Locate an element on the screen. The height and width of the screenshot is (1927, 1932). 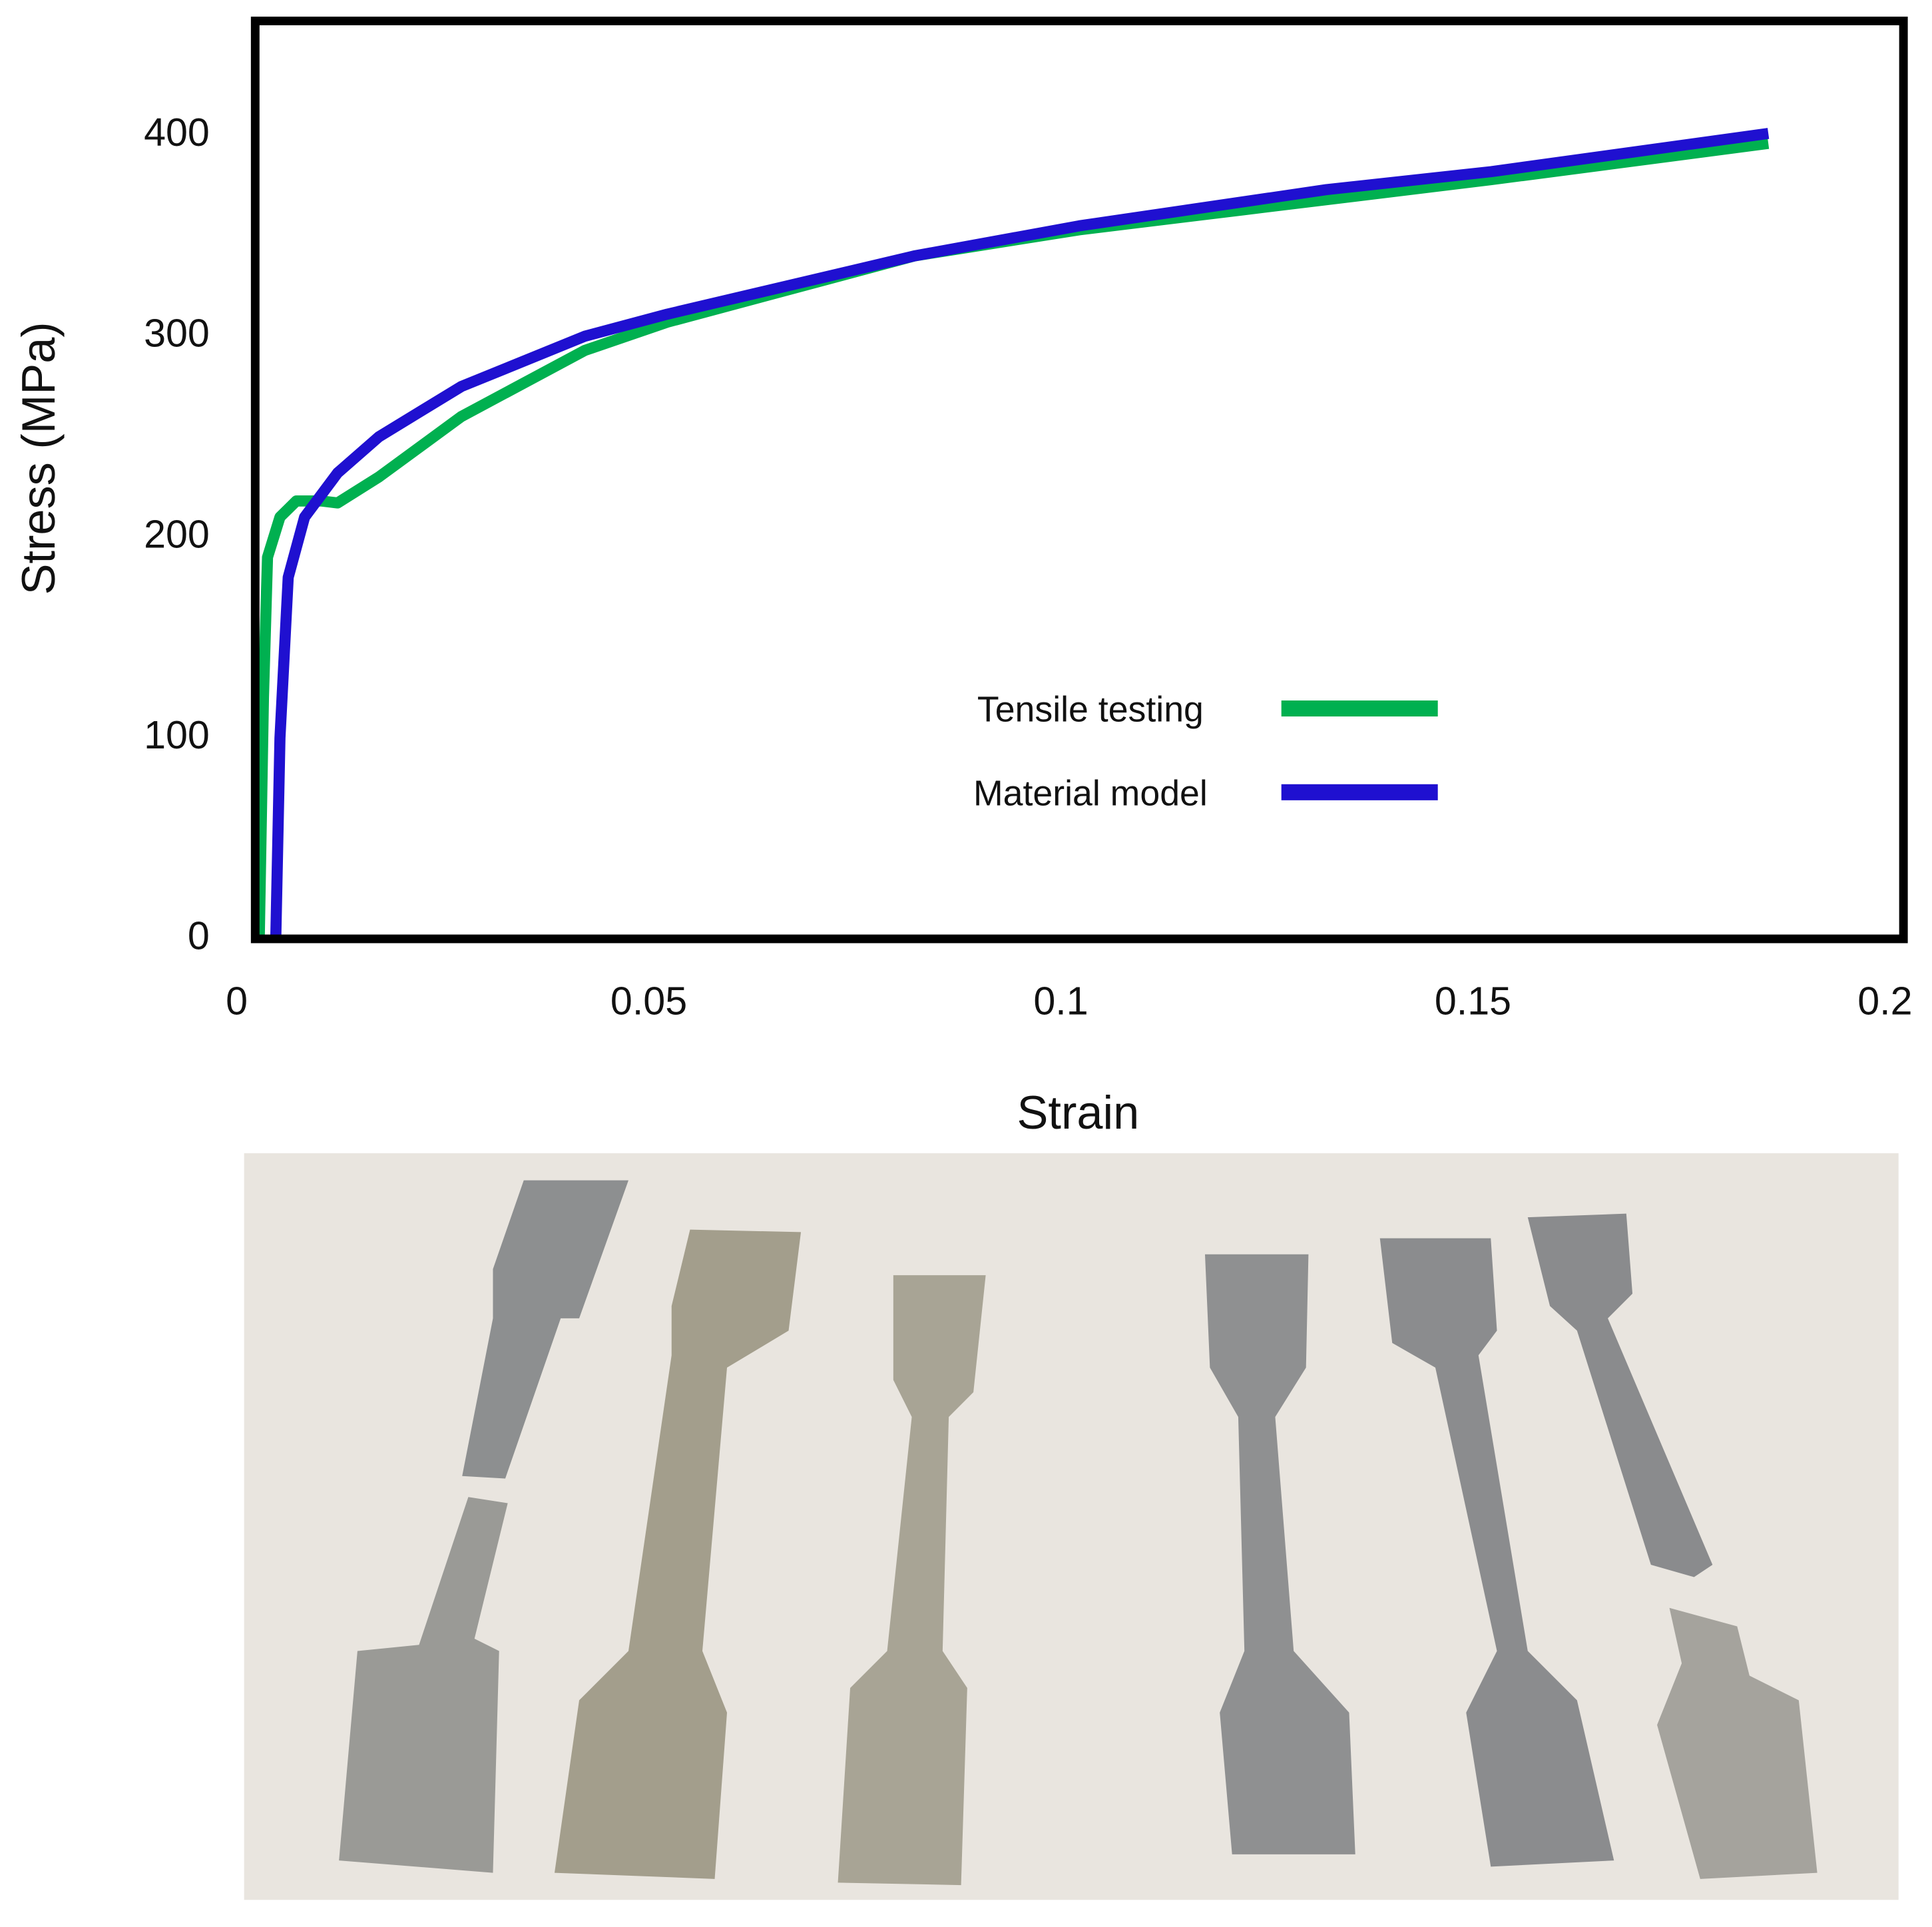
x-tick-label: 0.15 is located at coordinates (1473, 1001).